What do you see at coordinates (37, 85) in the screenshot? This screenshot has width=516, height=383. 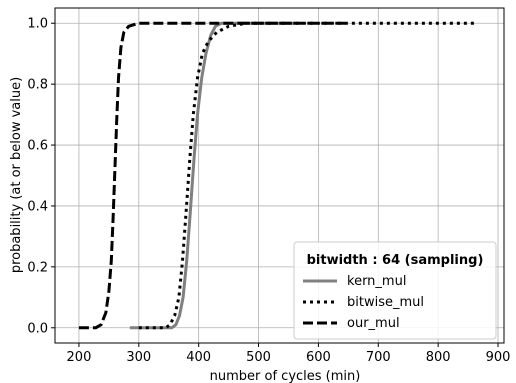 I see `y-tick-label: 0.8` at bounding box center [37, 85].